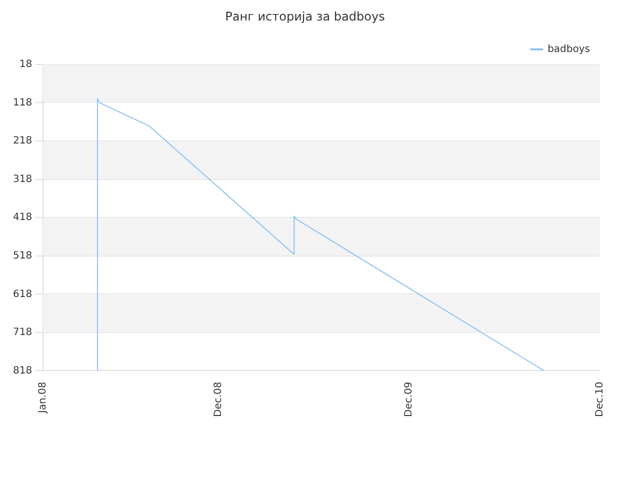 The image size is (640, 480). Describe the element at coordinates (409, 400) in the screenshot. I see `x-tick-label: Dec.09` at that location.